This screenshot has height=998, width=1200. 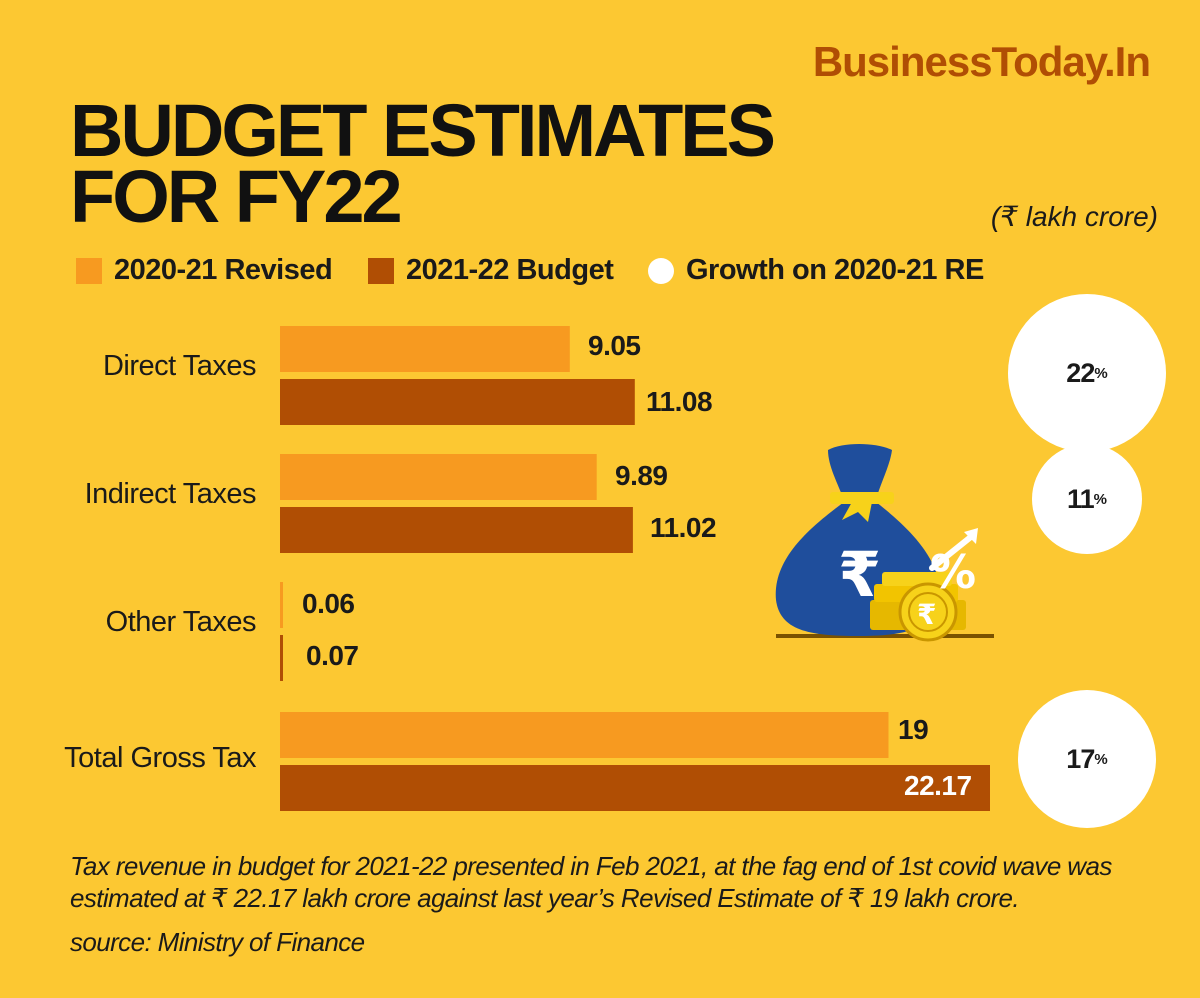 I want to click on growth-circle-total-gross-tax: 17%, so click(x=1087, y=759).